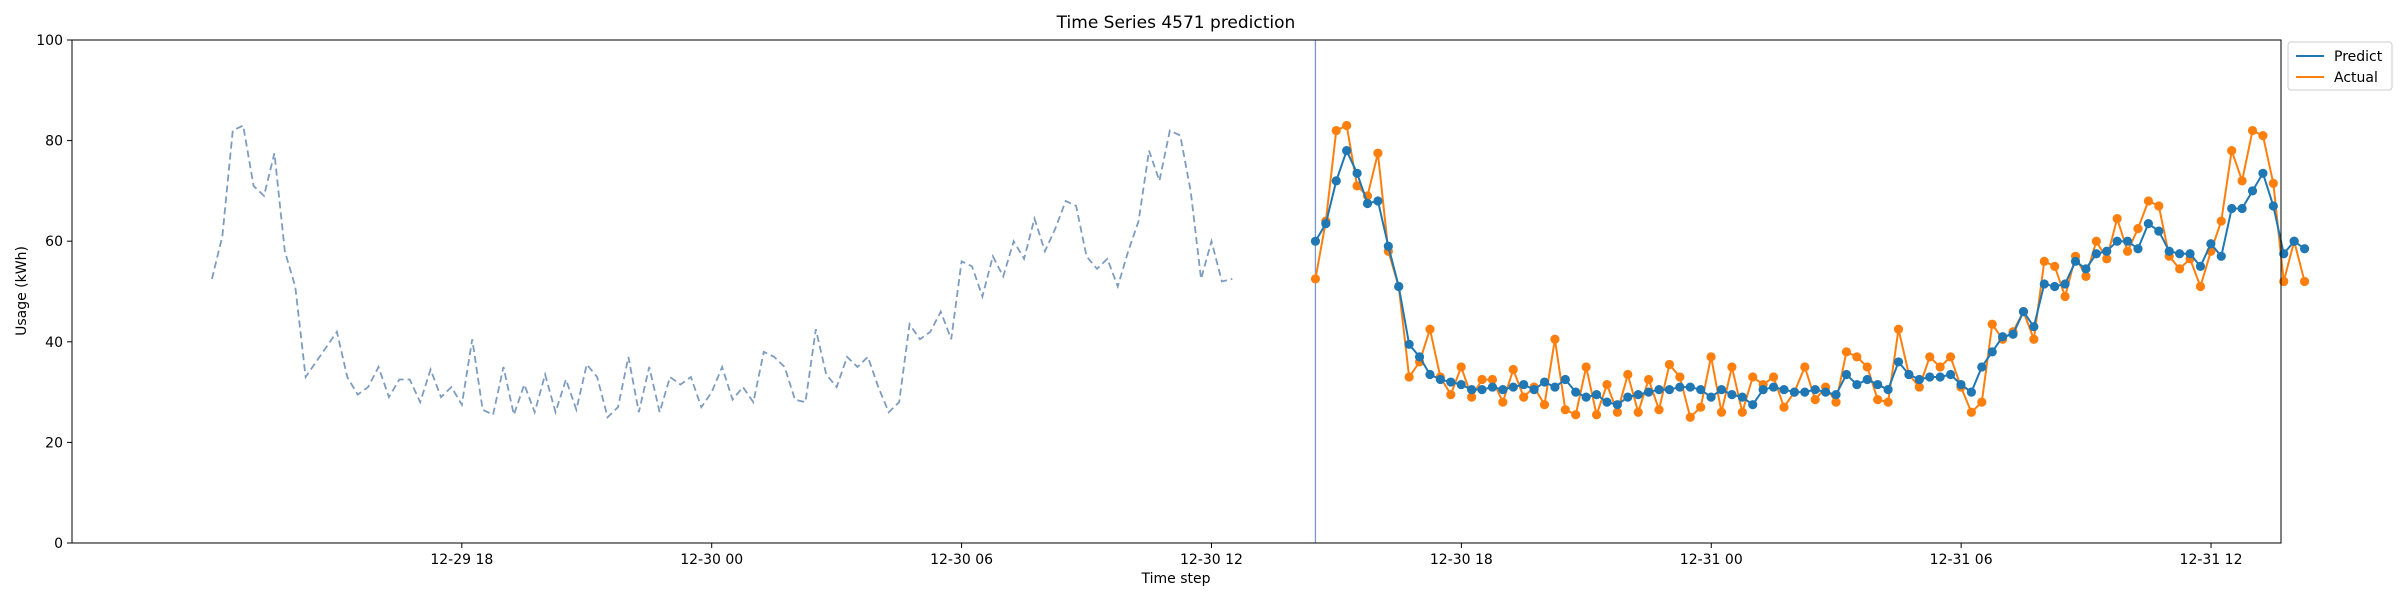 This screenshot has height=600, width=2400. What do you see at coordinates (54, 292) in the screenshot?
I see `y-axis: 0 20 40 60 80 100` at bounding box center [54, 292].